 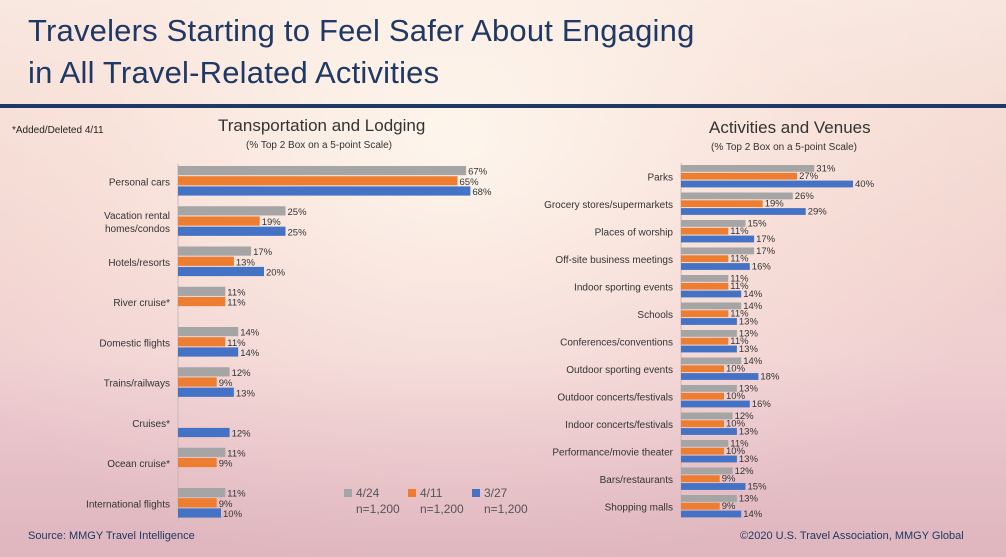 I want to click on category-label: Parks, so click(x=660, y=178).